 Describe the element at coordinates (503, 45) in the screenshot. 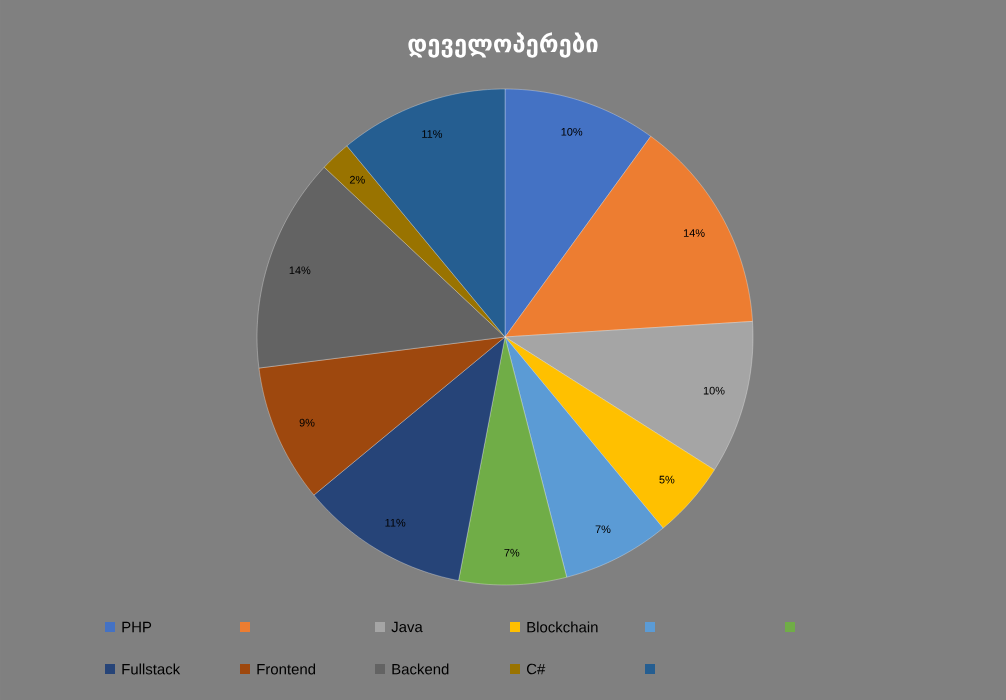

I see `chart-title: დეველოპერები` at that location.